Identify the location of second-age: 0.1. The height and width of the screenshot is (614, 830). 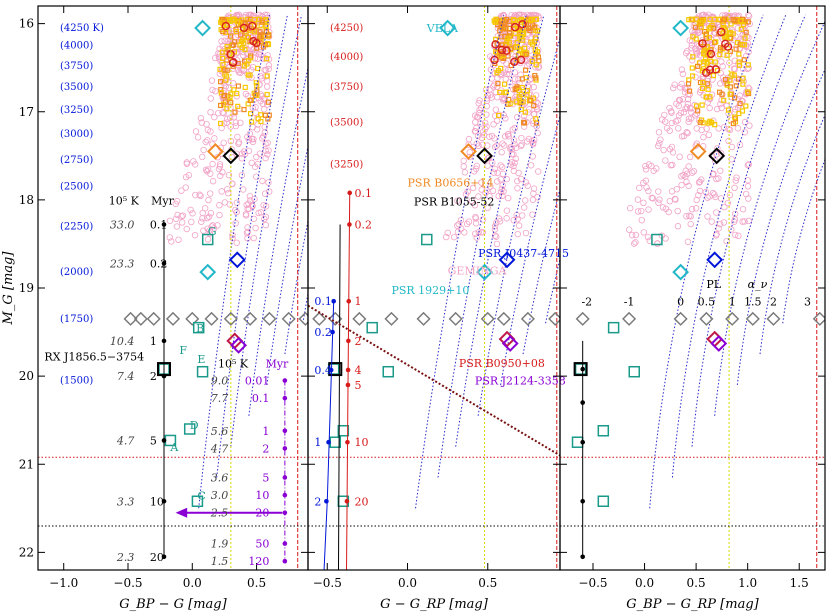
(261, 398).